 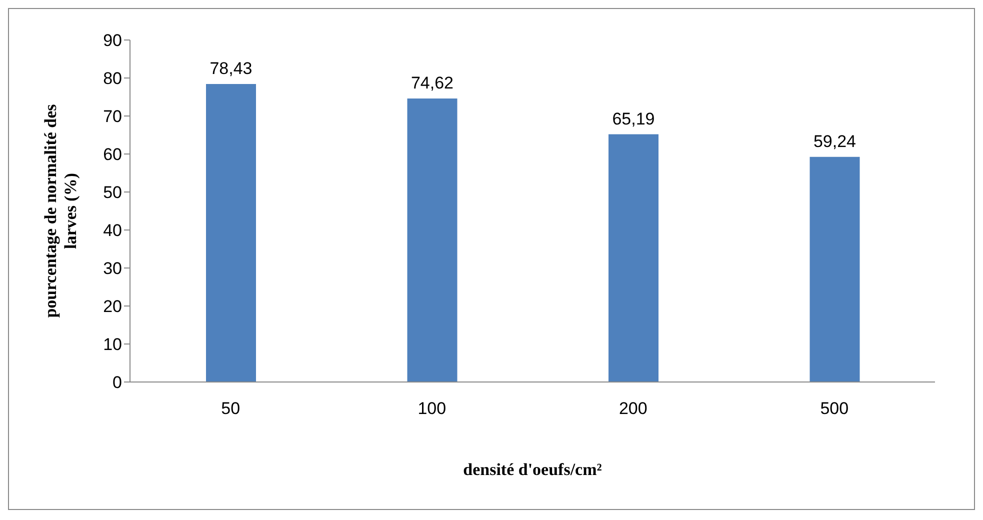 I want to click on y-tick-label: 80, so click(x=112, y=78).